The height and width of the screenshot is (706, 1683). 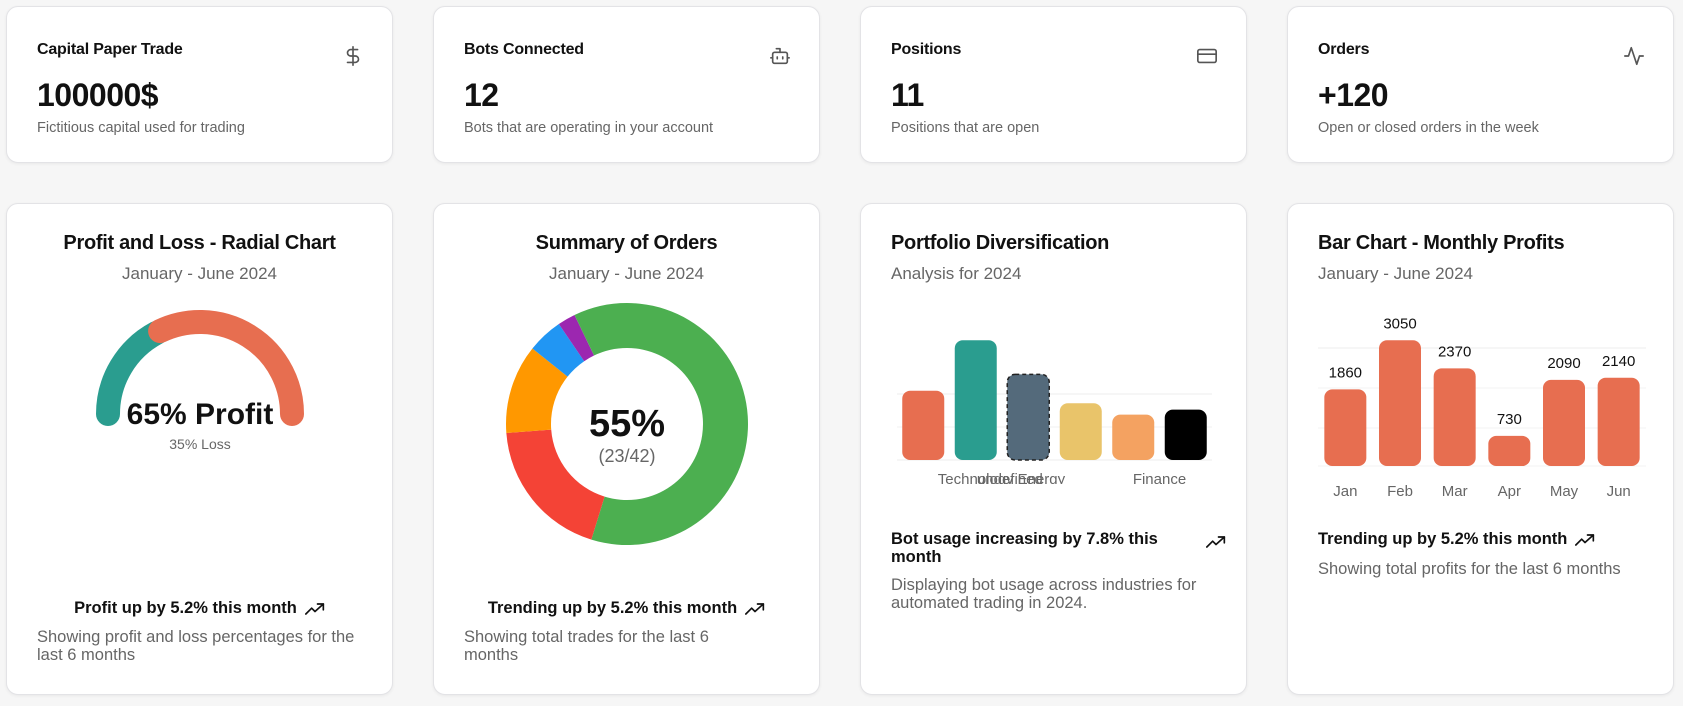 I want to click on radial-chart: 65% Profit 35% Loss, so click(x=200, y=381).